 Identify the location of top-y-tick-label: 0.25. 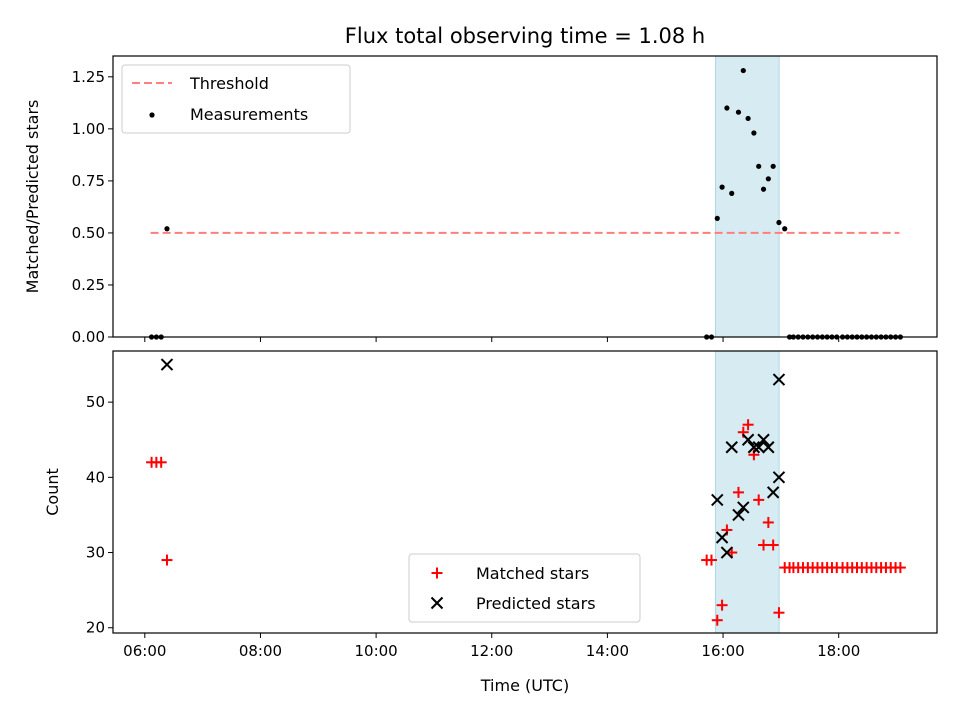
(88, 285).